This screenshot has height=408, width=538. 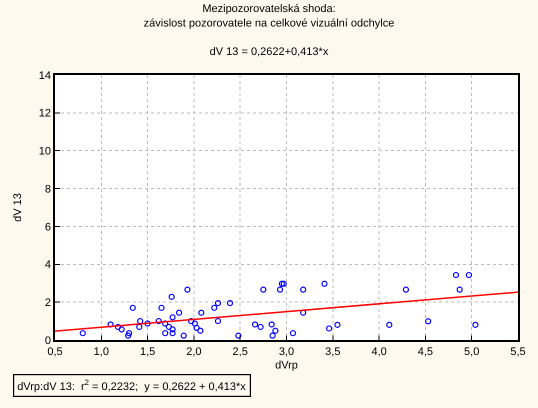 I want to click on x-tick-label: 1,0, so click(x=101, y=352).